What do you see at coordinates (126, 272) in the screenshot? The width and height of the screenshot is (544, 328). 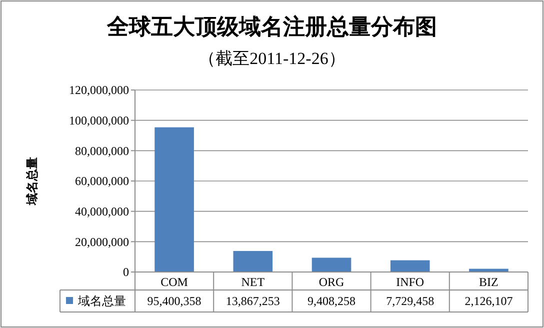 I see `y-tick-label: 0` at bounding box center [126, 272].